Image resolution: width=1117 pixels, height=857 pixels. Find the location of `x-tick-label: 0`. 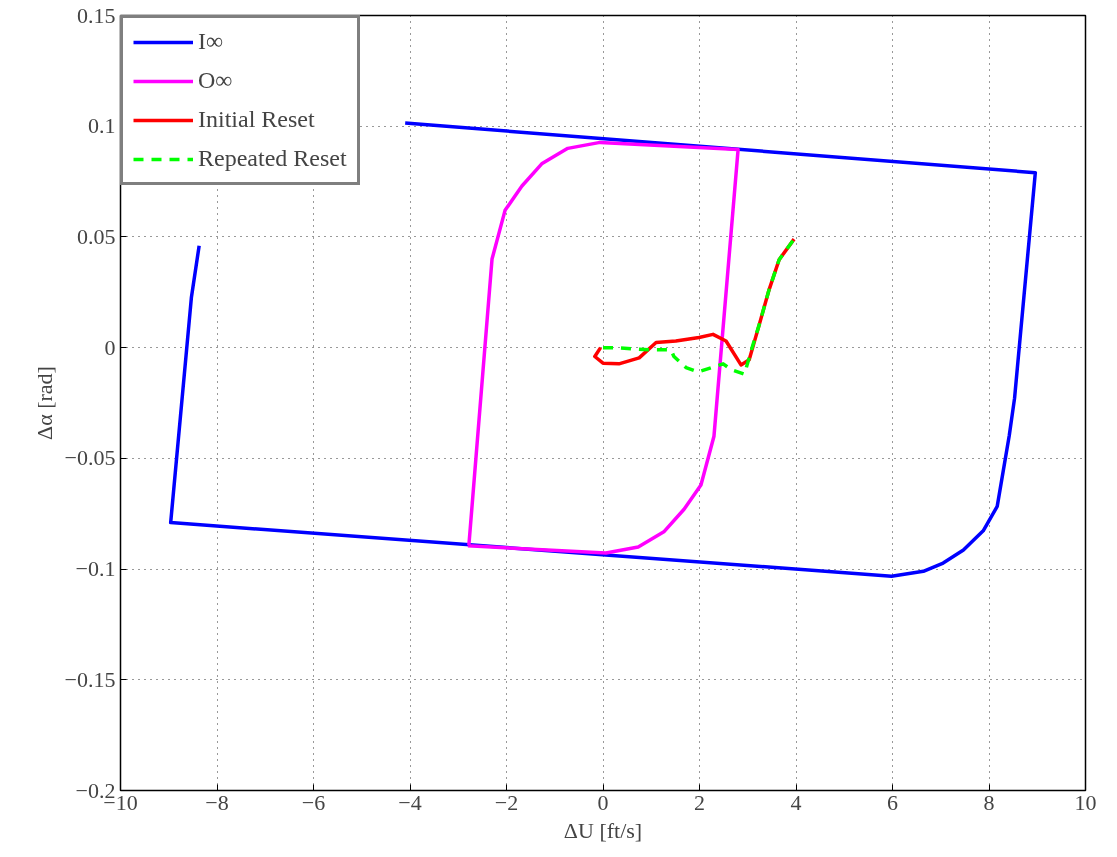

x-tick-label: 0 is located at coordinates (603, 802).